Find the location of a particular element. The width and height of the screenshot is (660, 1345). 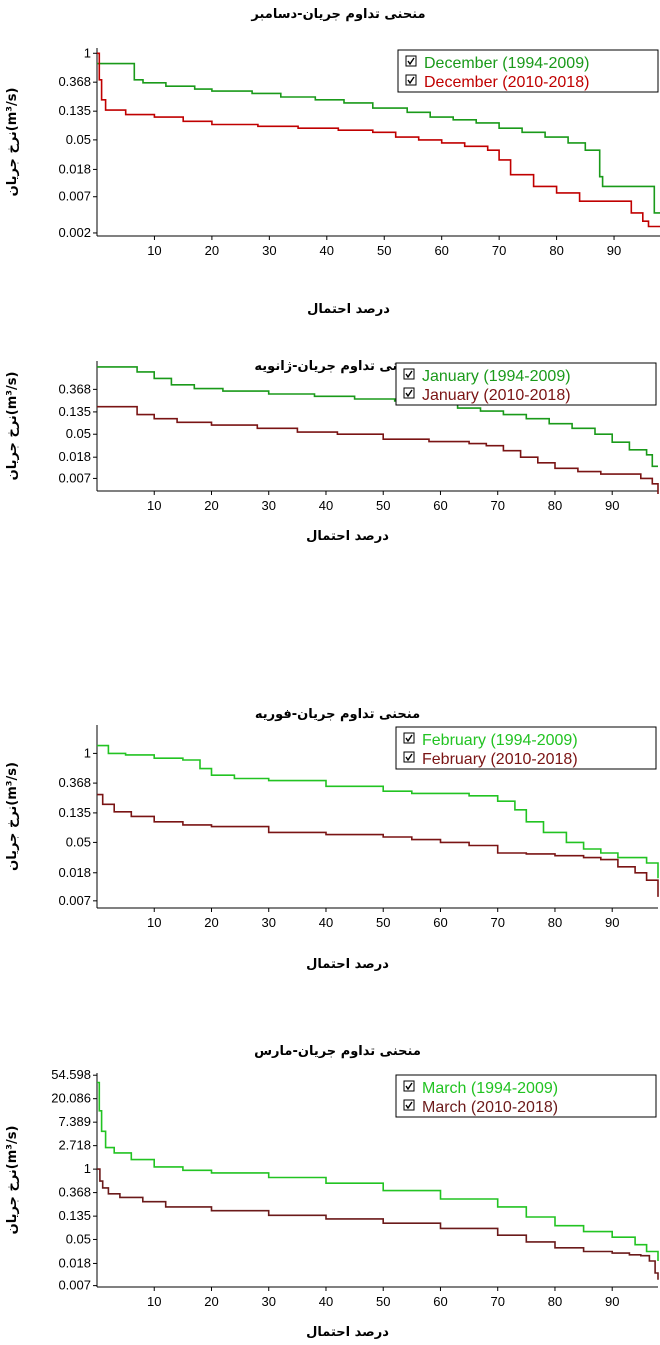

legend-entry: February (2010-2018) is located at coordinates (500, 759).